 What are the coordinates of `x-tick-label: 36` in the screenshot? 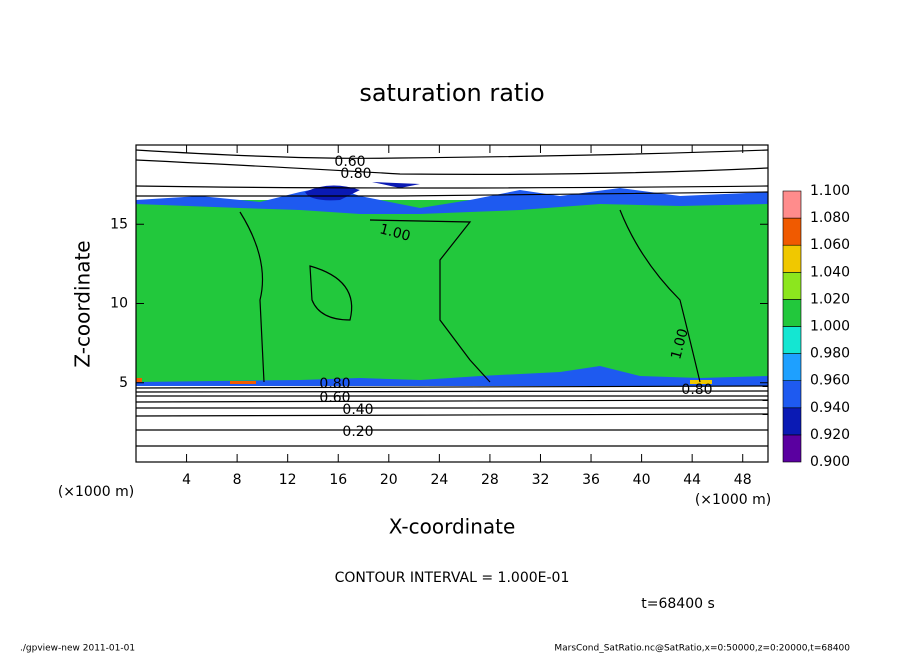 It's located at (591, 480).